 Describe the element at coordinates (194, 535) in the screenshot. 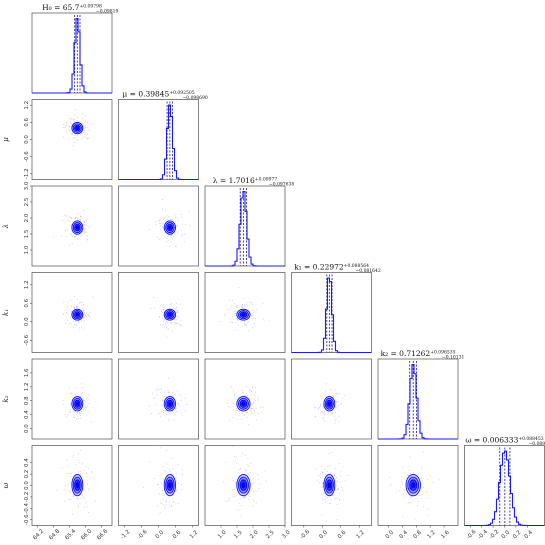

I see `x-tick-label: 1.2` at that location.